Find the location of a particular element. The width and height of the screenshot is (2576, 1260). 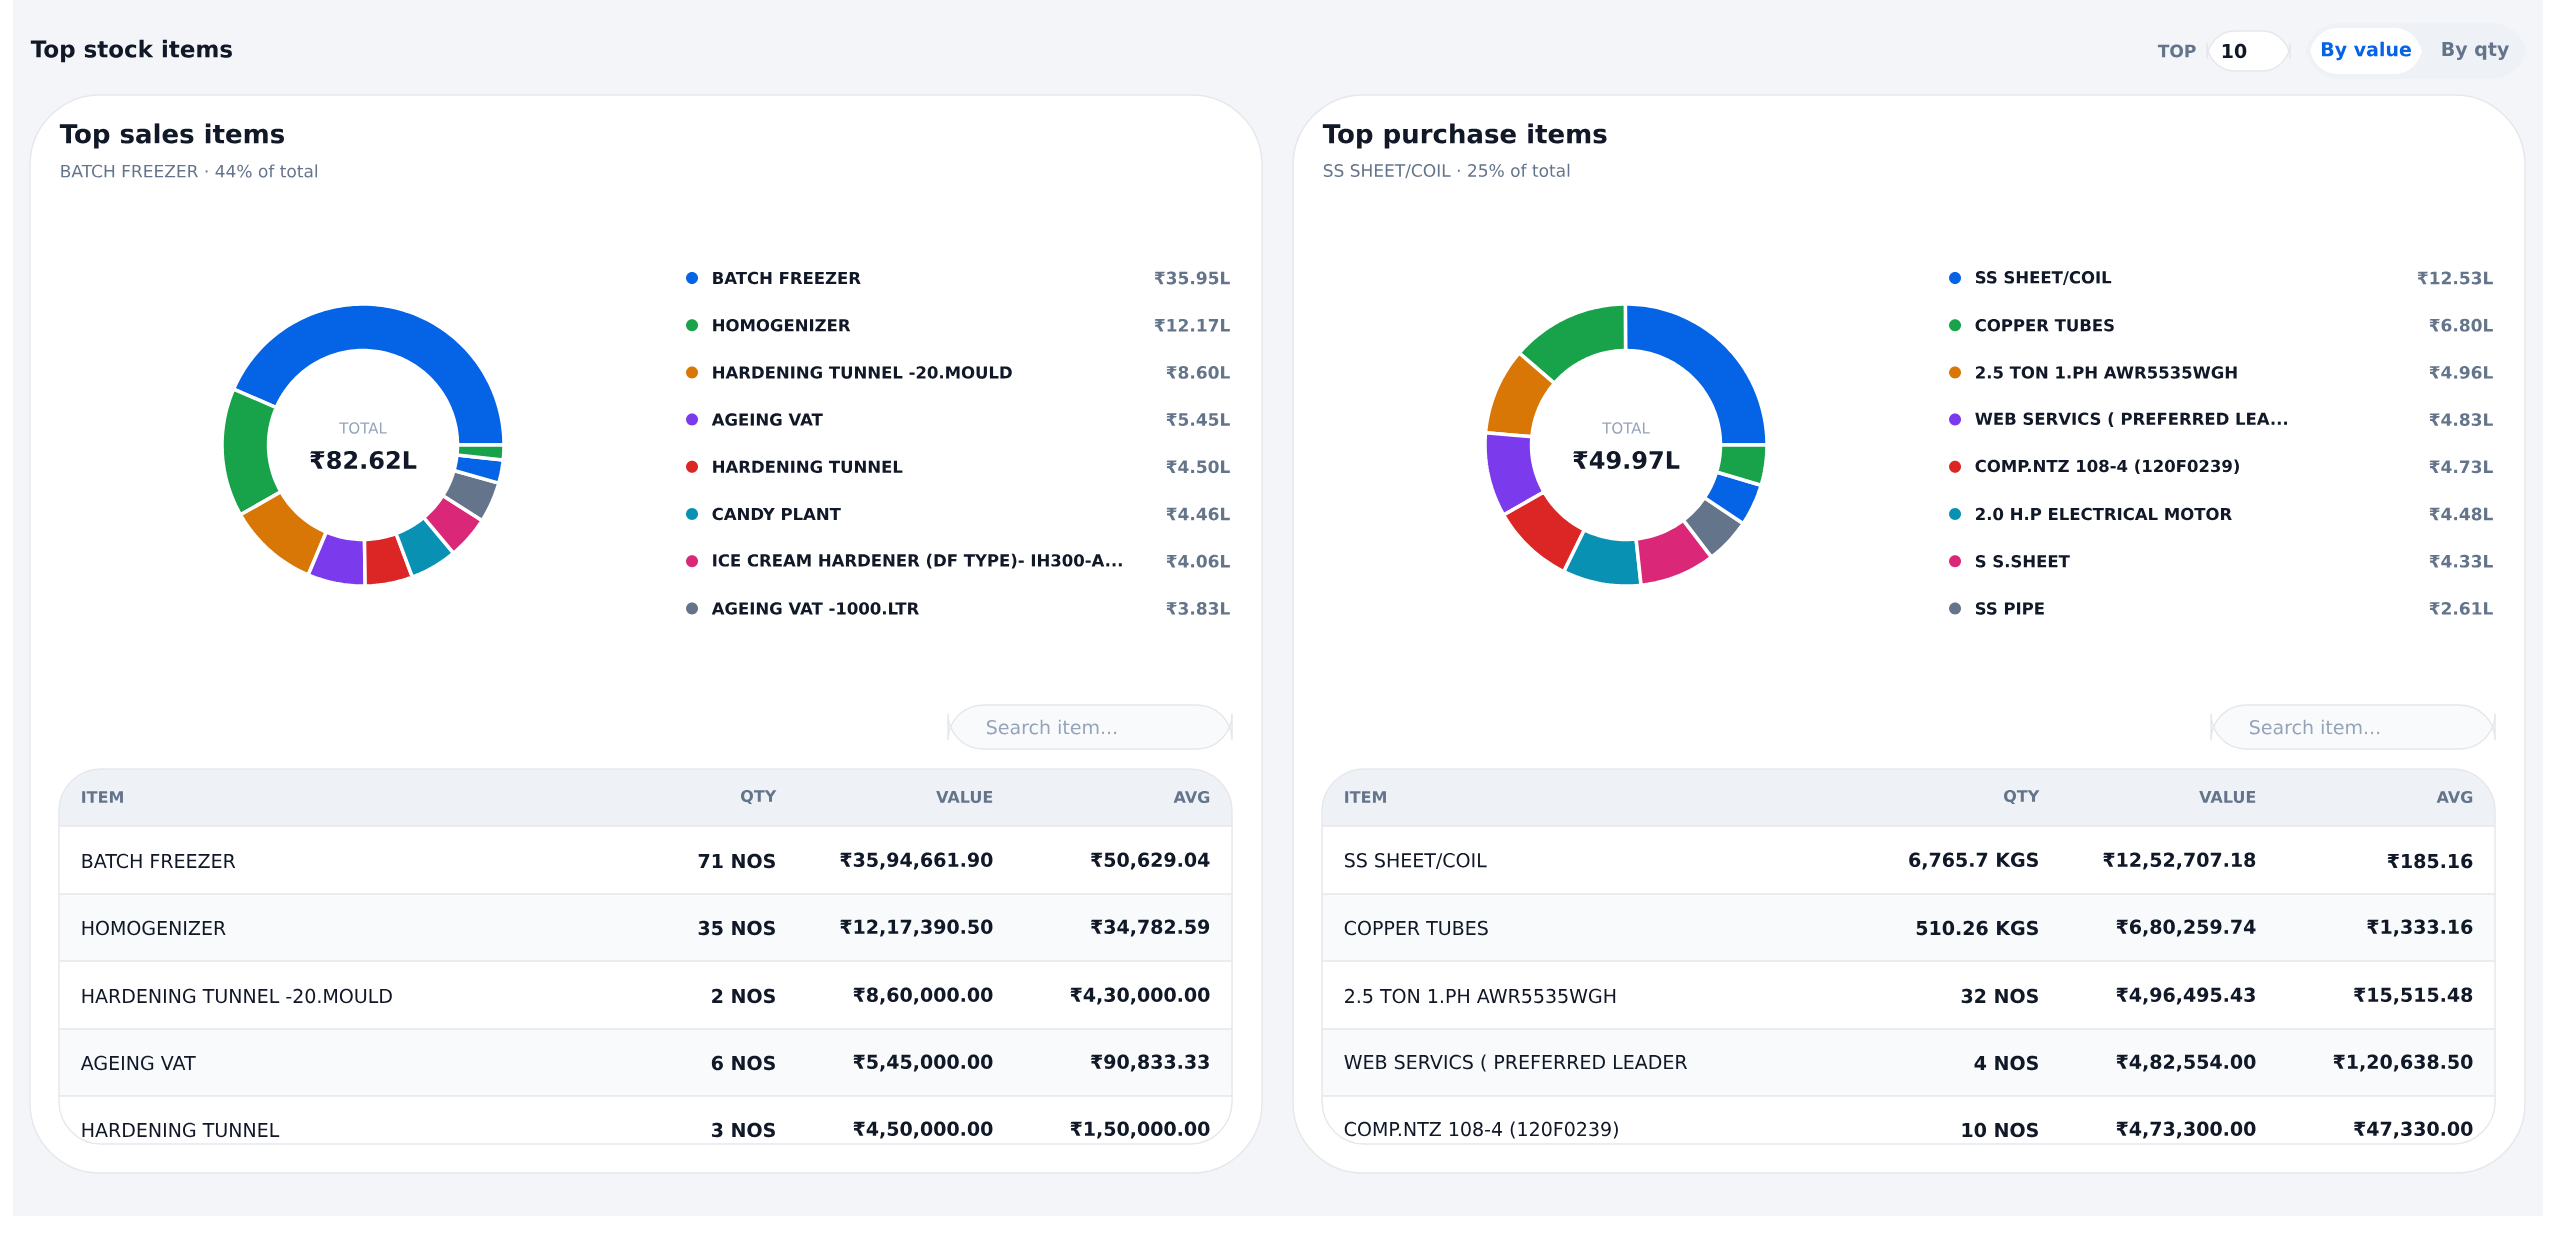

legend-label: BATCH FREEZER is located at coordinates (787, 278).